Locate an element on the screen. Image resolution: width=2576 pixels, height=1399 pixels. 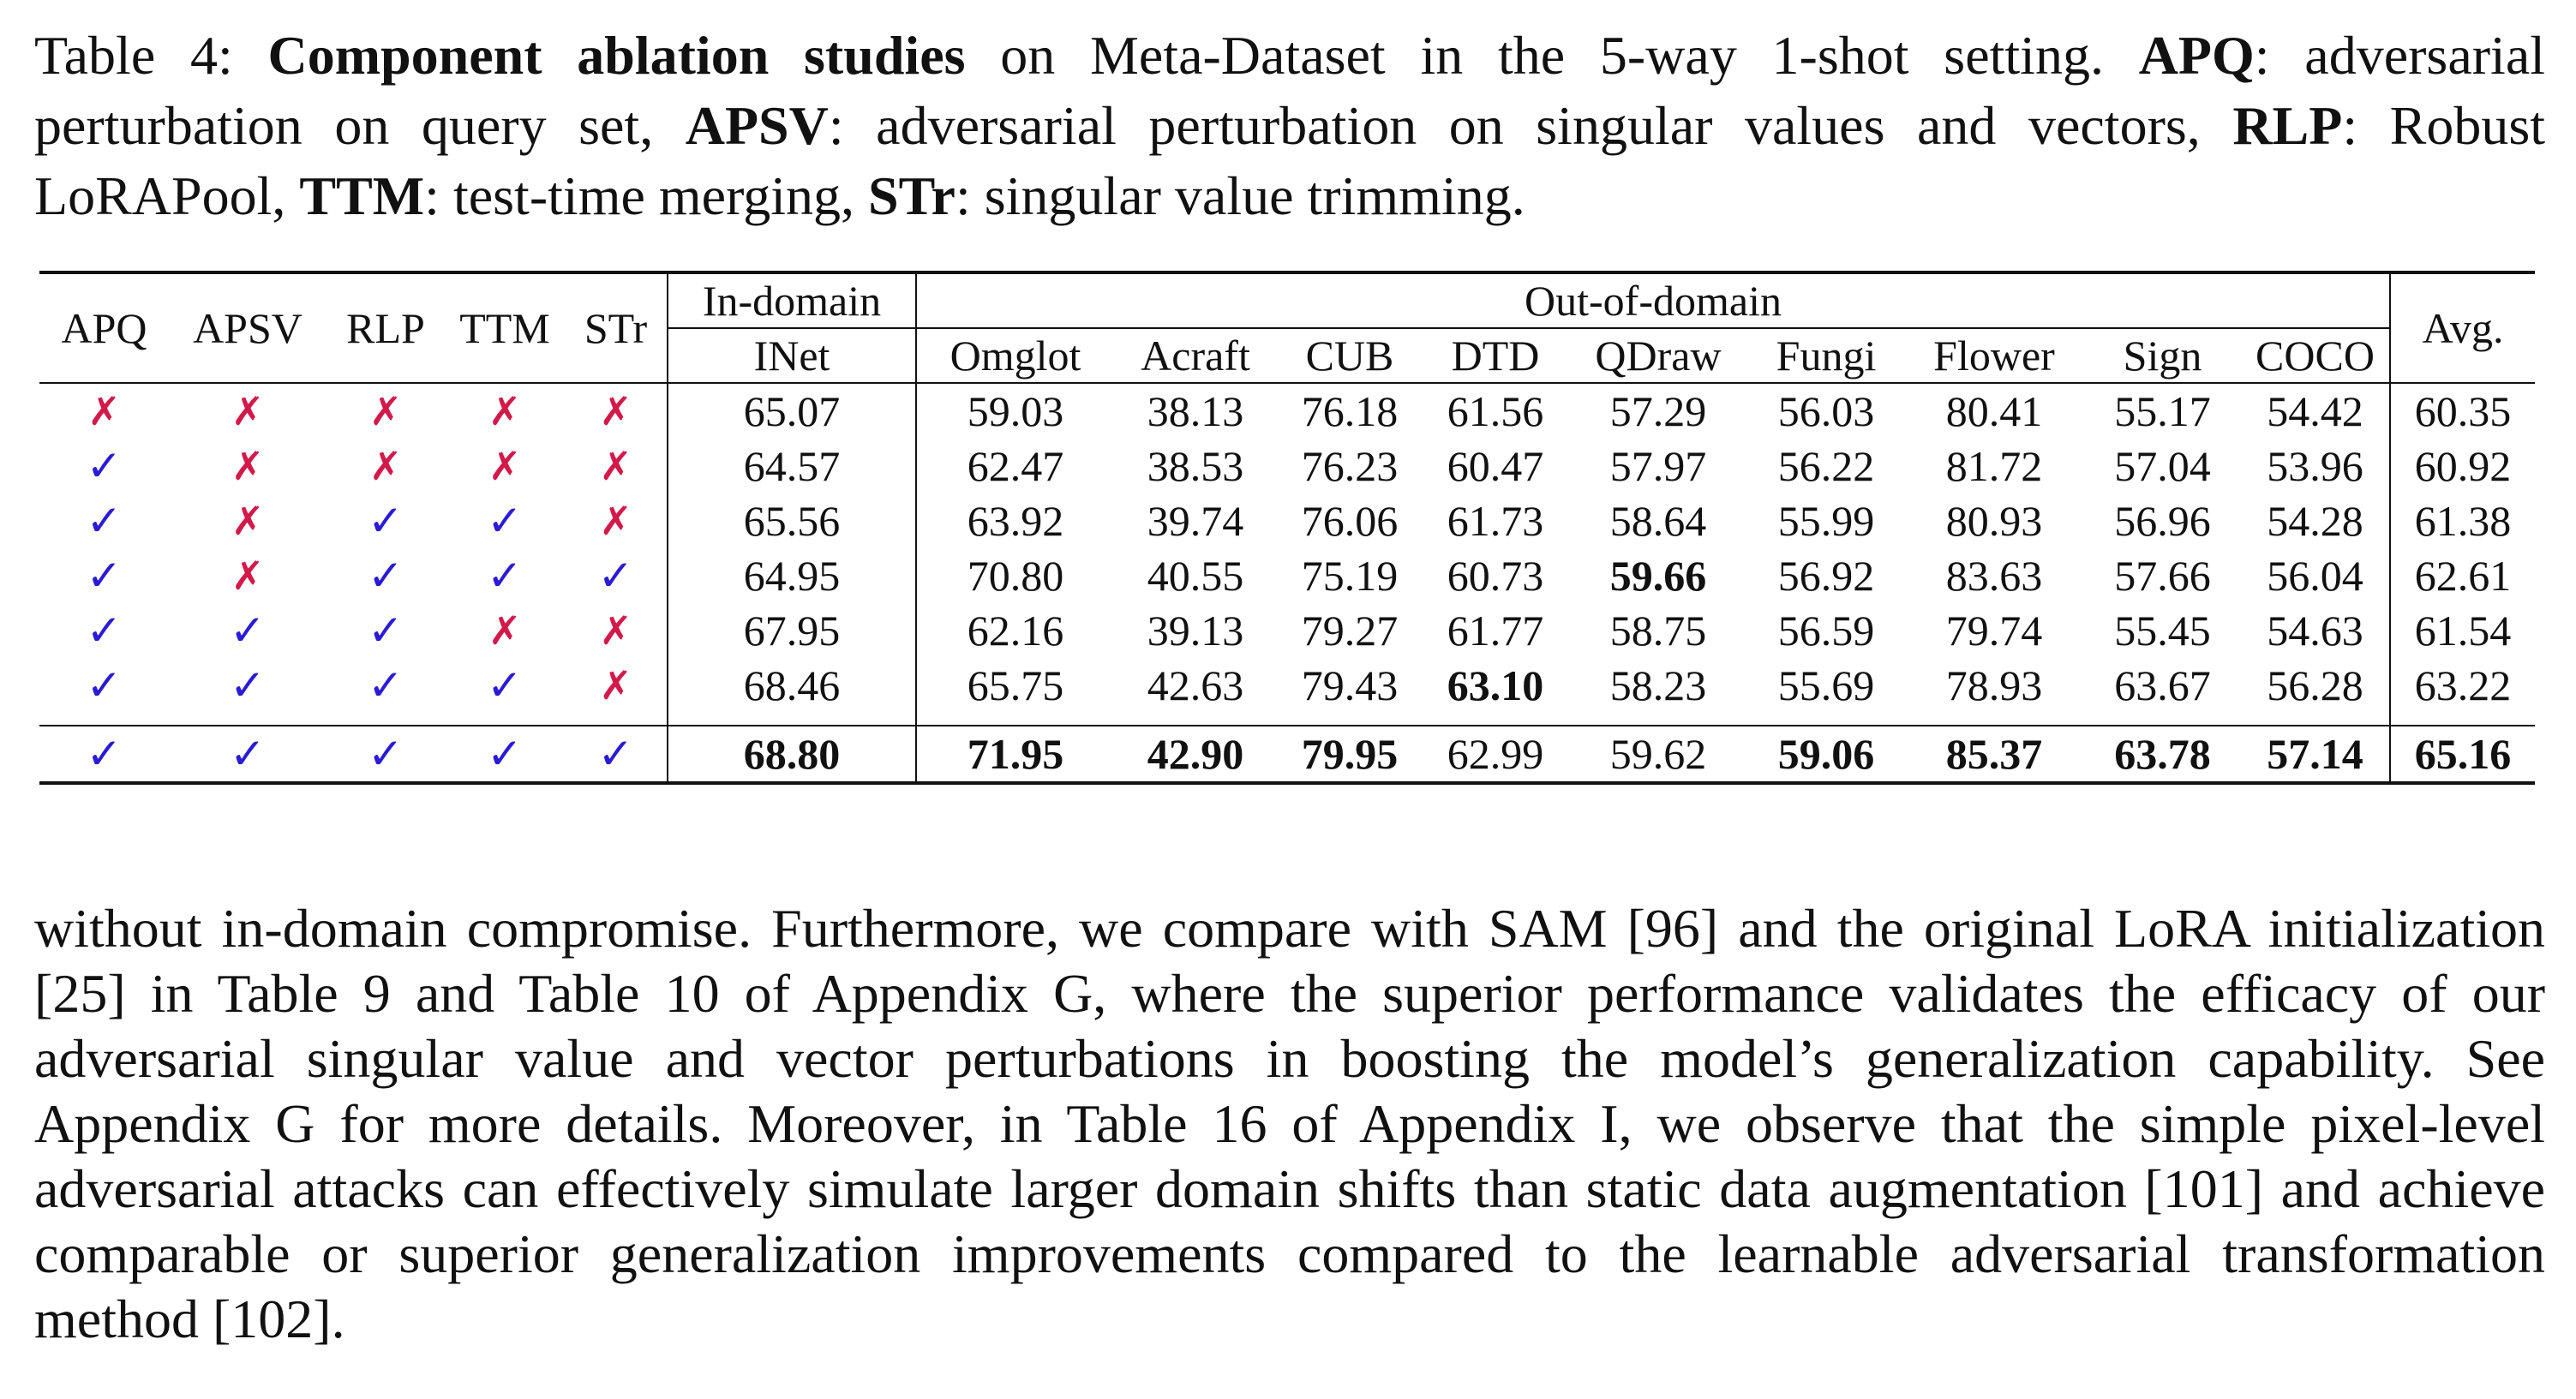
cell-value: 58.23 is located at coordinates (1658, 685).